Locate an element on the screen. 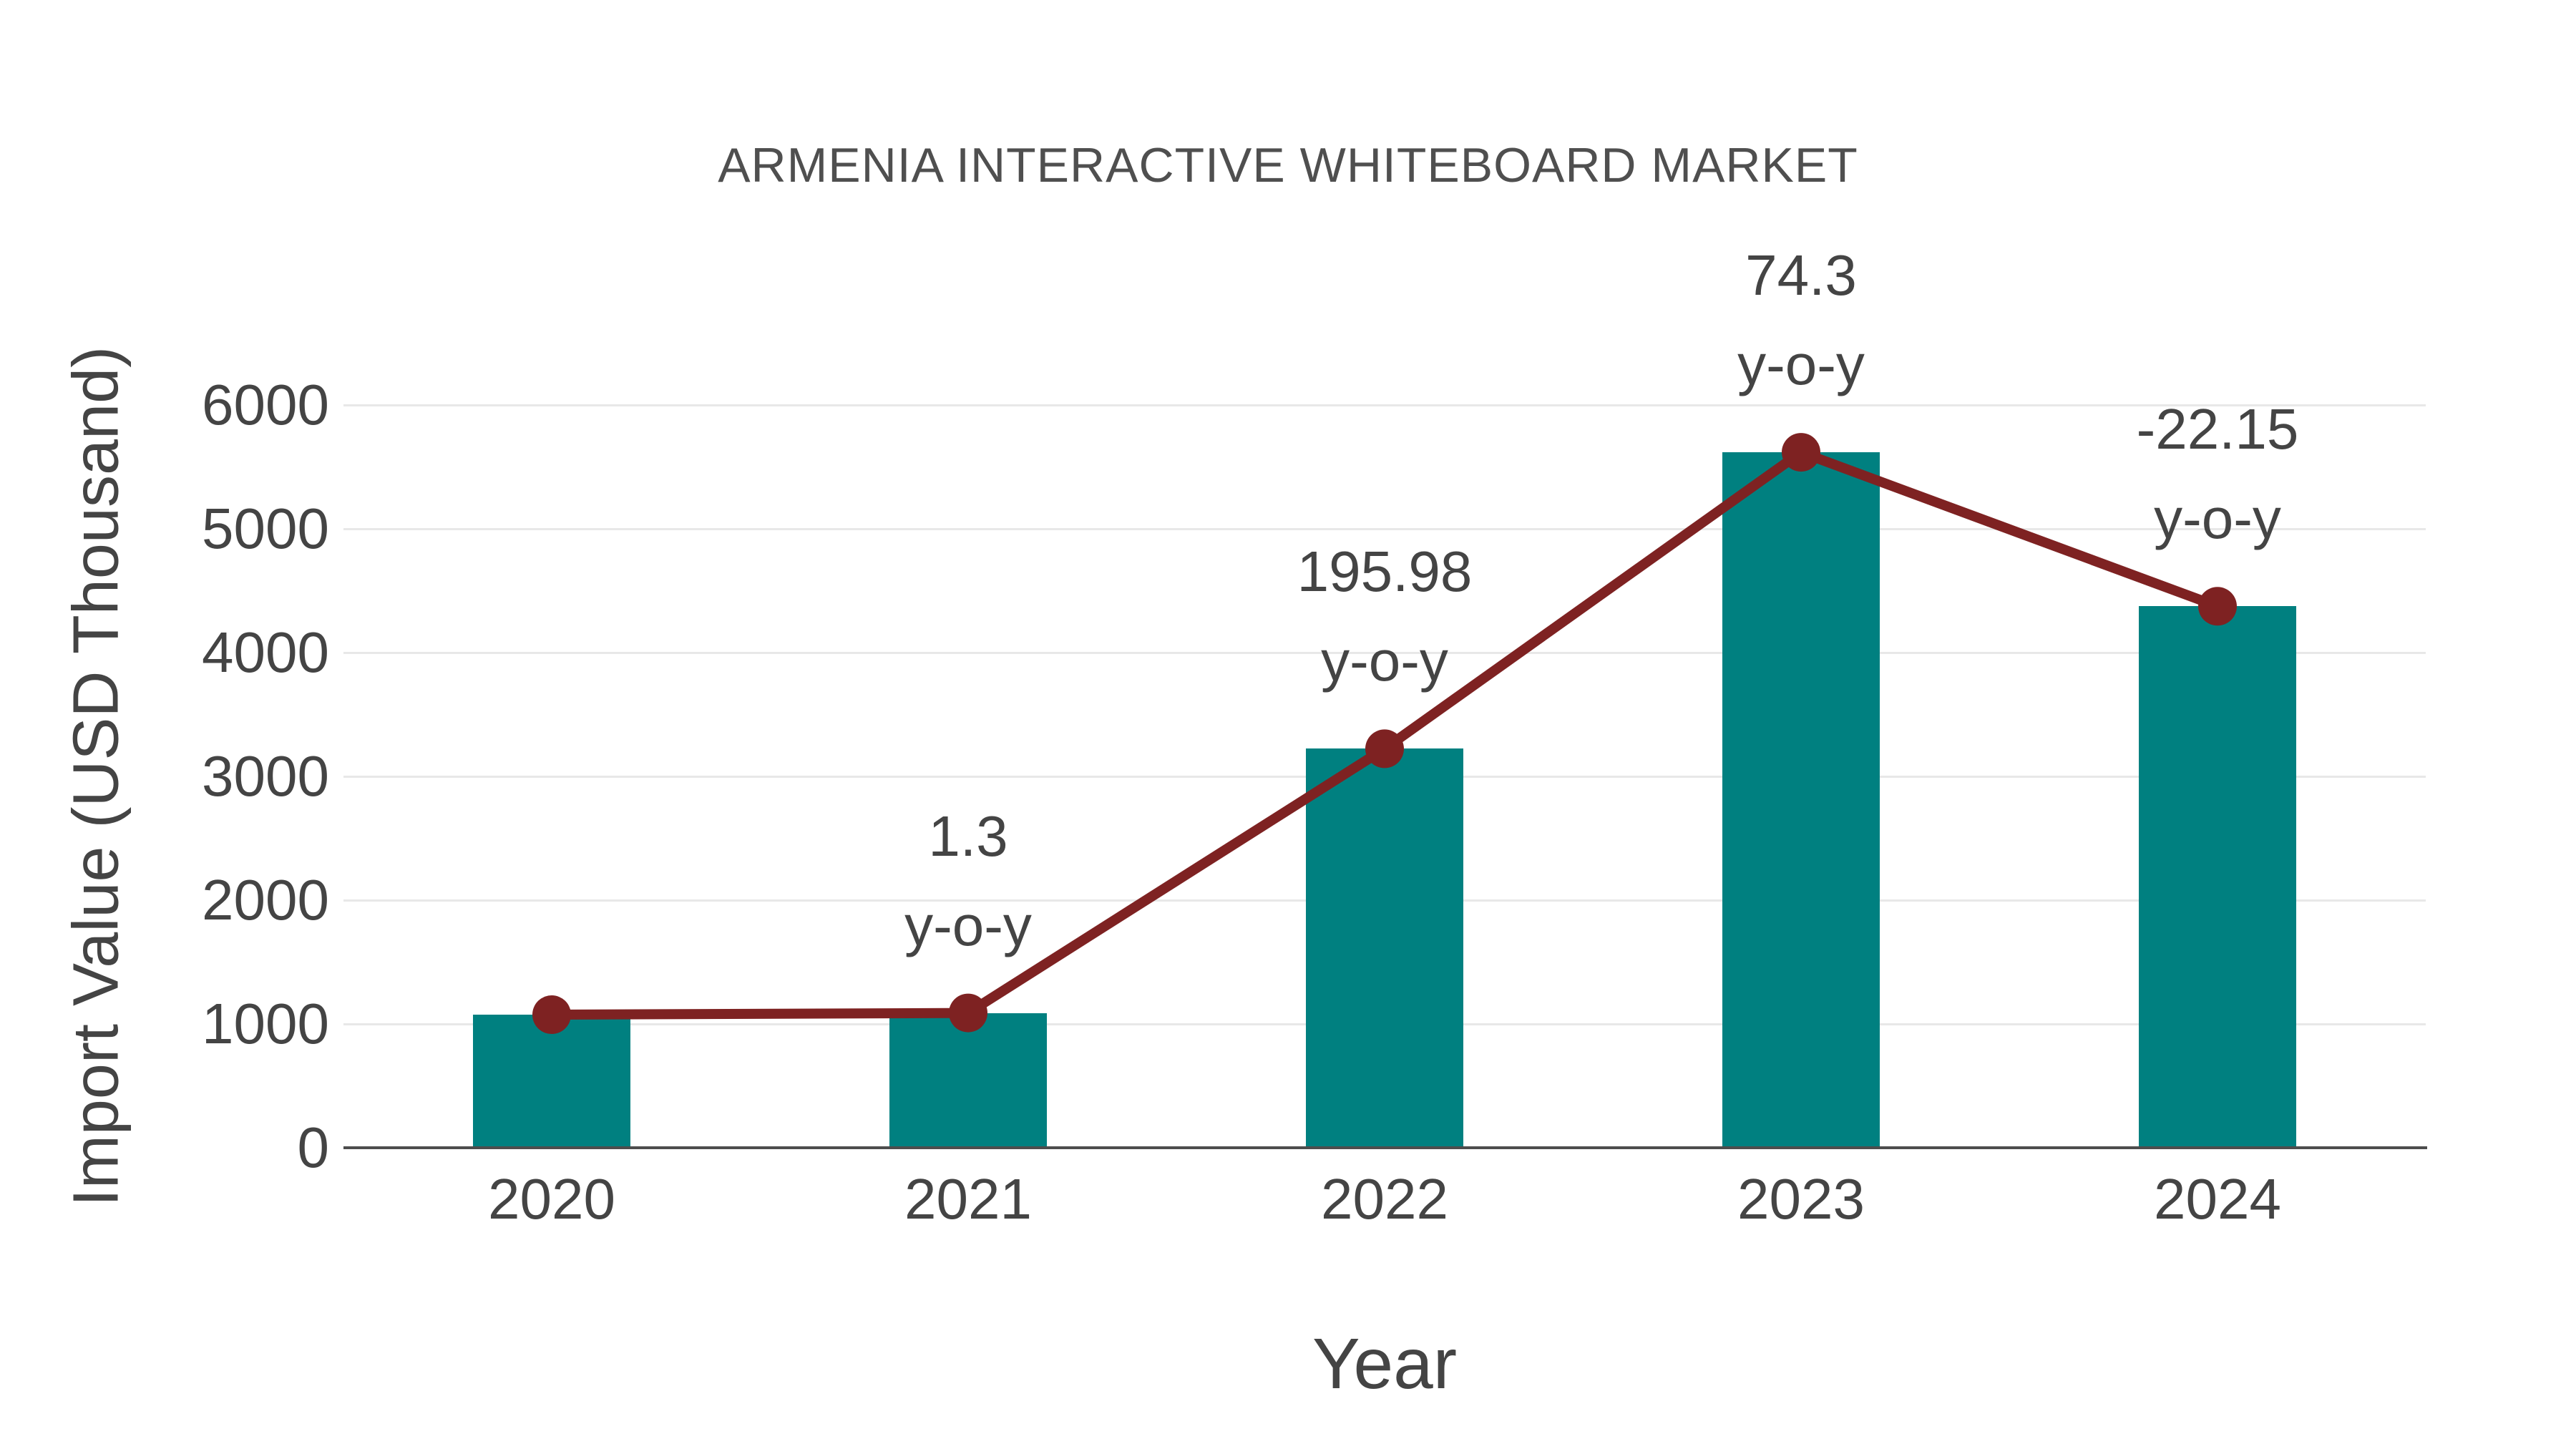  annotation-2023: 74.3 y-o-y is located at coordinates (1801, 319).